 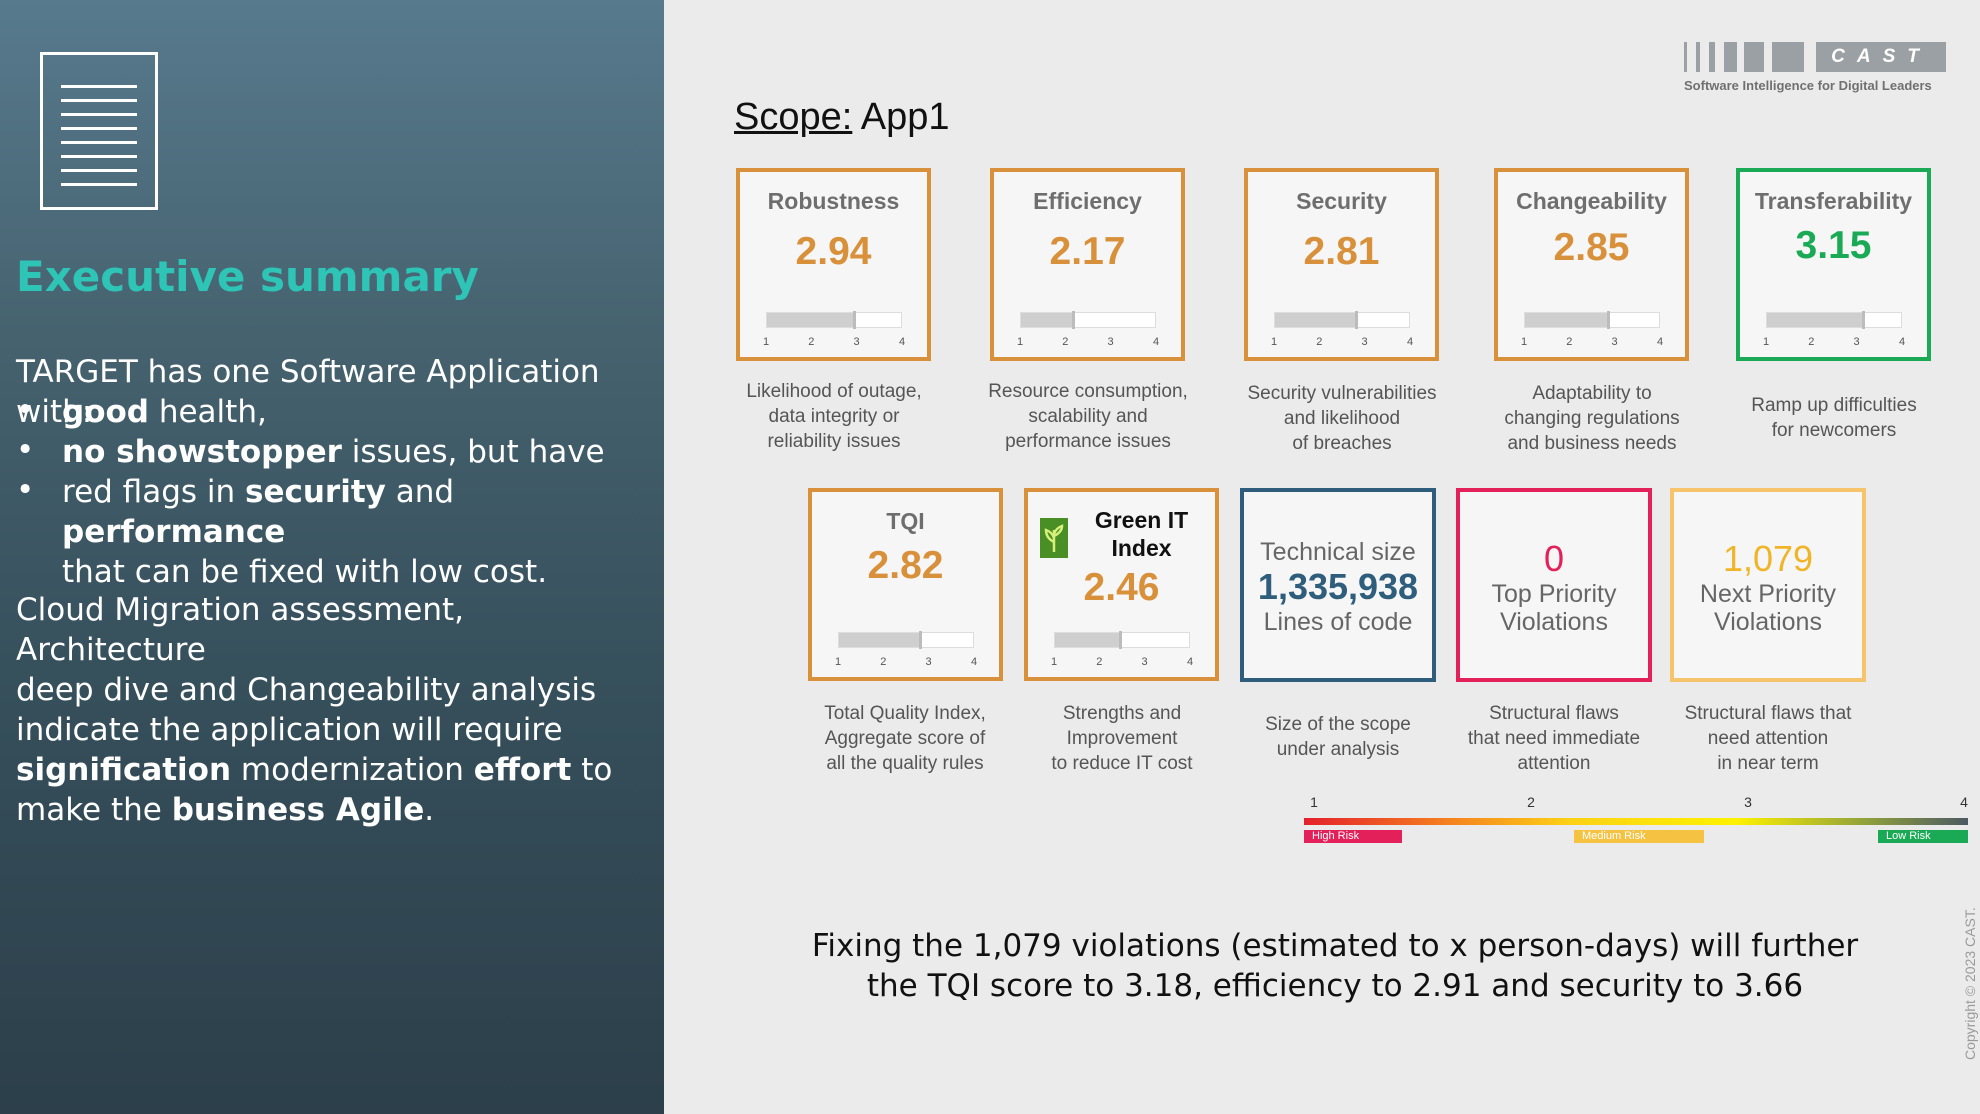 What do you see at coordinates (164, 412) in the screenshot?
I see `bullet-1: good health,` at bounding box center [164, 412].